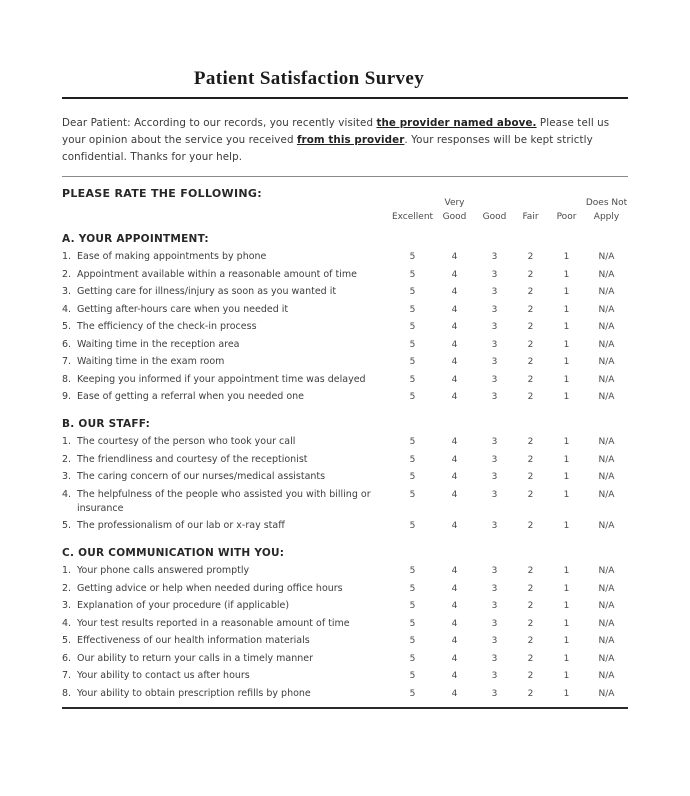 The width and height of the screenshot is (690, 796). I want to click on column-header-bottom: Excellent, so click(412, 217).